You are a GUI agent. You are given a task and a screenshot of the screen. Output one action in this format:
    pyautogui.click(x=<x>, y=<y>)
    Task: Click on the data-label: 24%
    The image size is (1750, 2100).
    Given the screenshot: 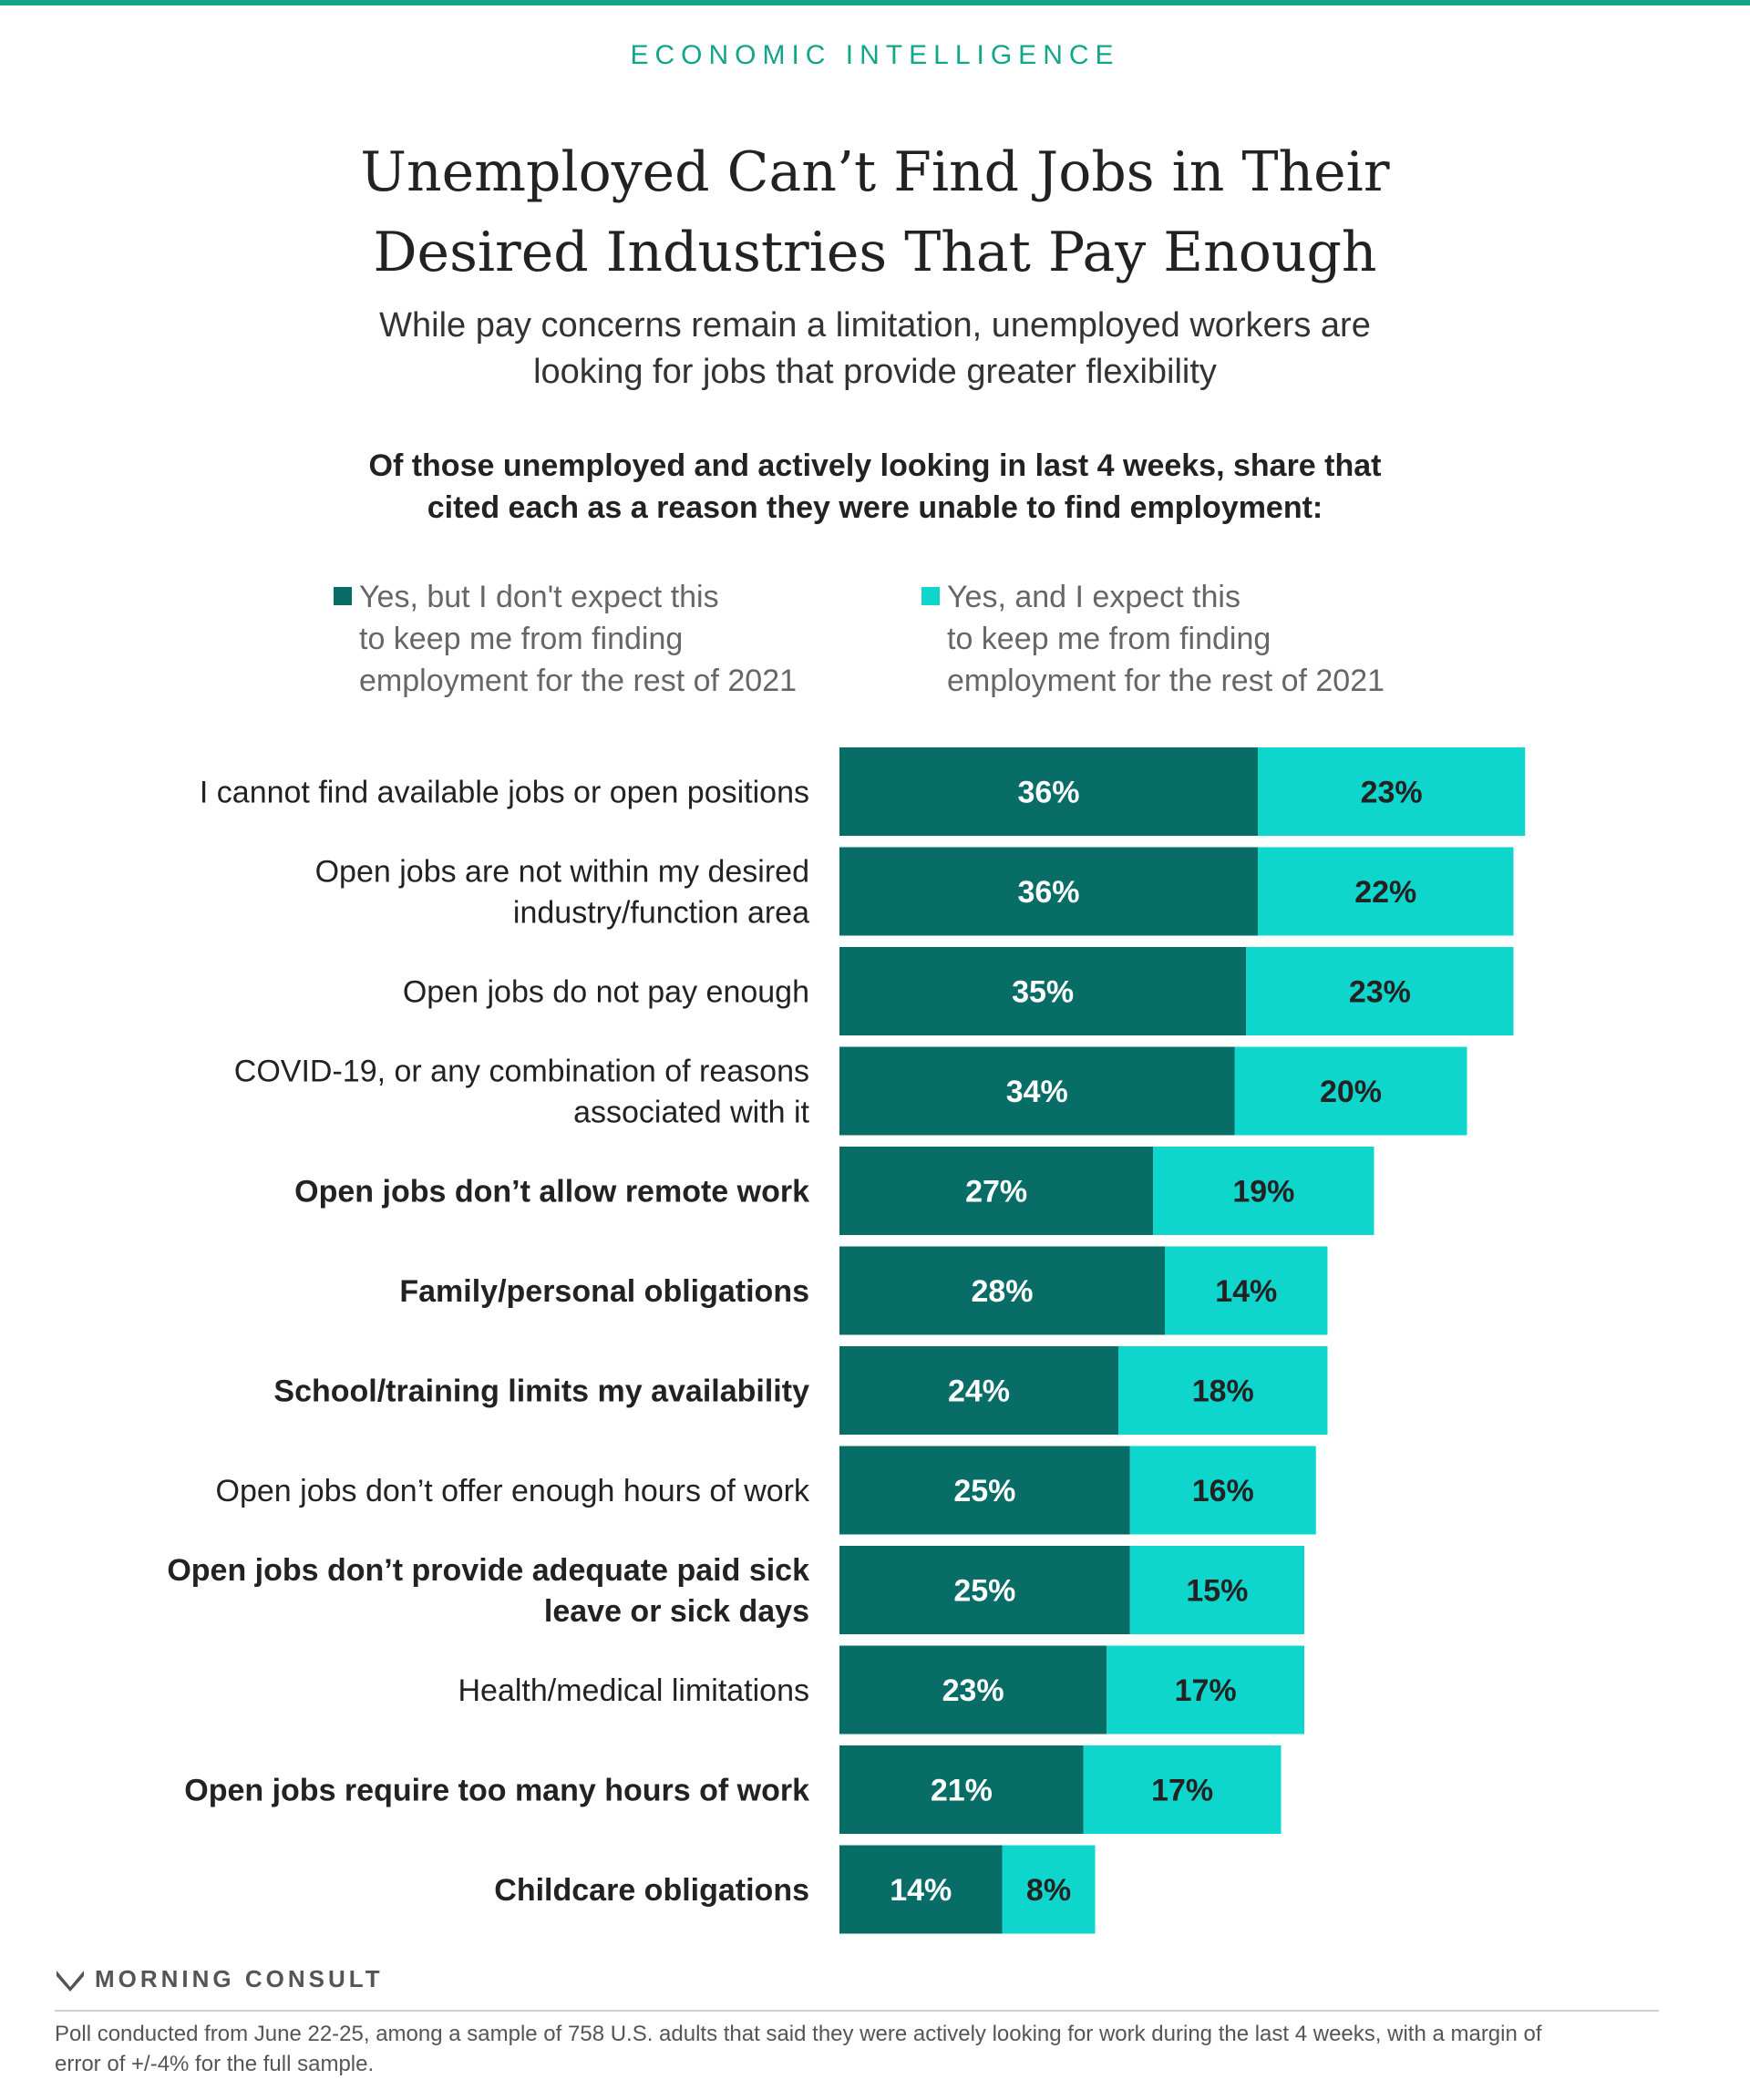 What is the action you would take?
    pyautogui.click(x=979, y=1392)
    